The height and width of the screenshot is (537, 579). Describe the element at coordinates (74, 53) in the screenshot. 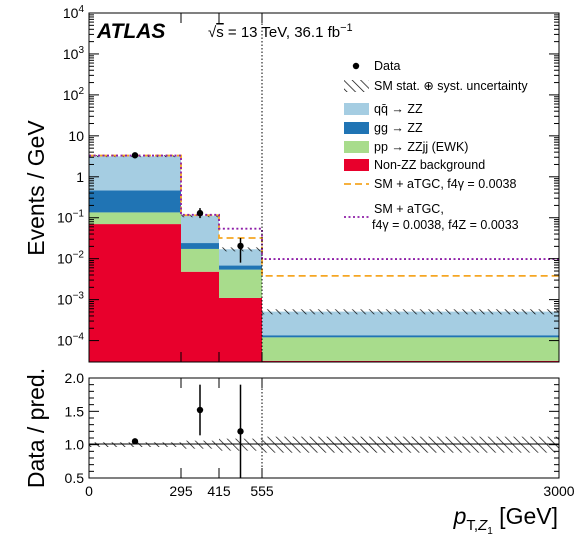

I see `y-tick-label: 10³` at that location.